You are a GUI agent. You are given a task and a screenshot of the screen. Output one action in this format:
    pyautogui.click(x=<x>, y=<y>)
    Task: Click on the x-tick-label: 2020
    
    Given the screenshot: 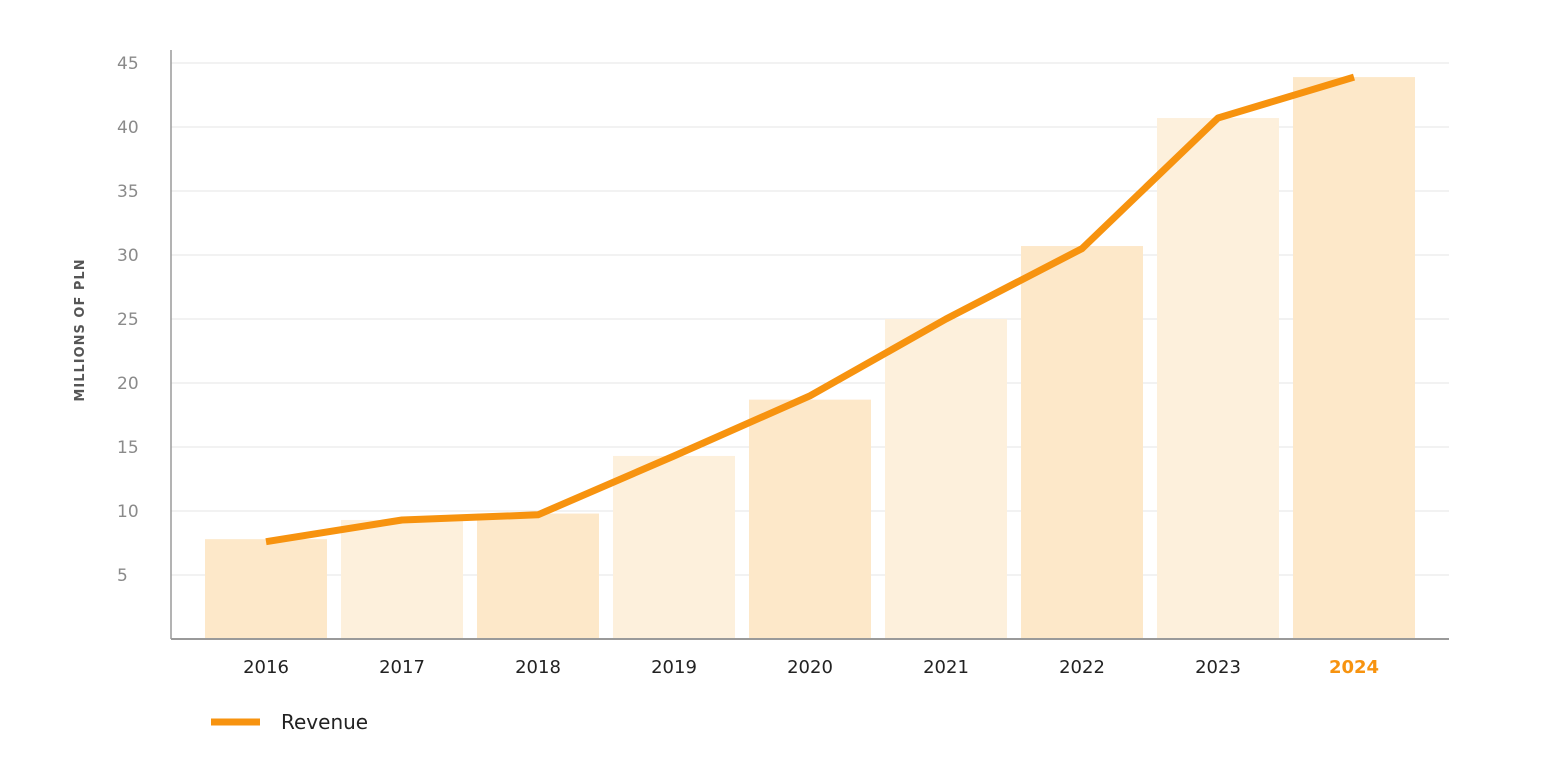 What is the action you would take?
    pyautogui.click(x=810, y=667)
    